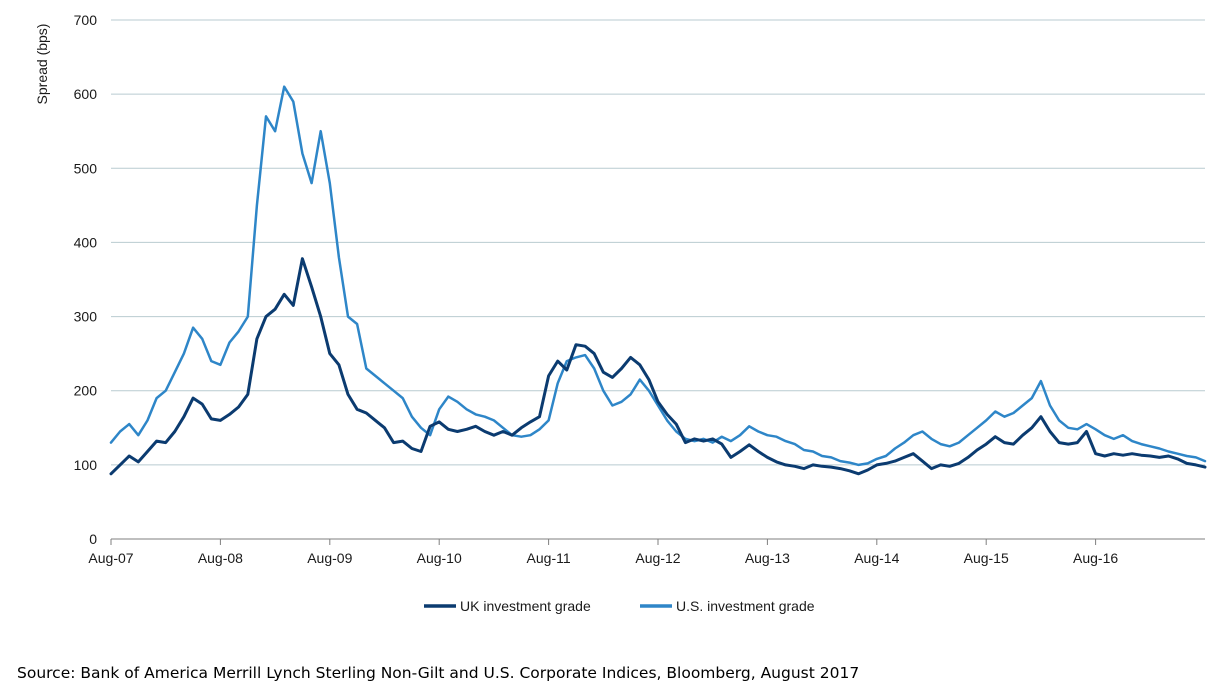  Describe the element at coordinates (619, 606) in the screenshot. I see `legend: UK investment grade U.S. investment grade` at that location.